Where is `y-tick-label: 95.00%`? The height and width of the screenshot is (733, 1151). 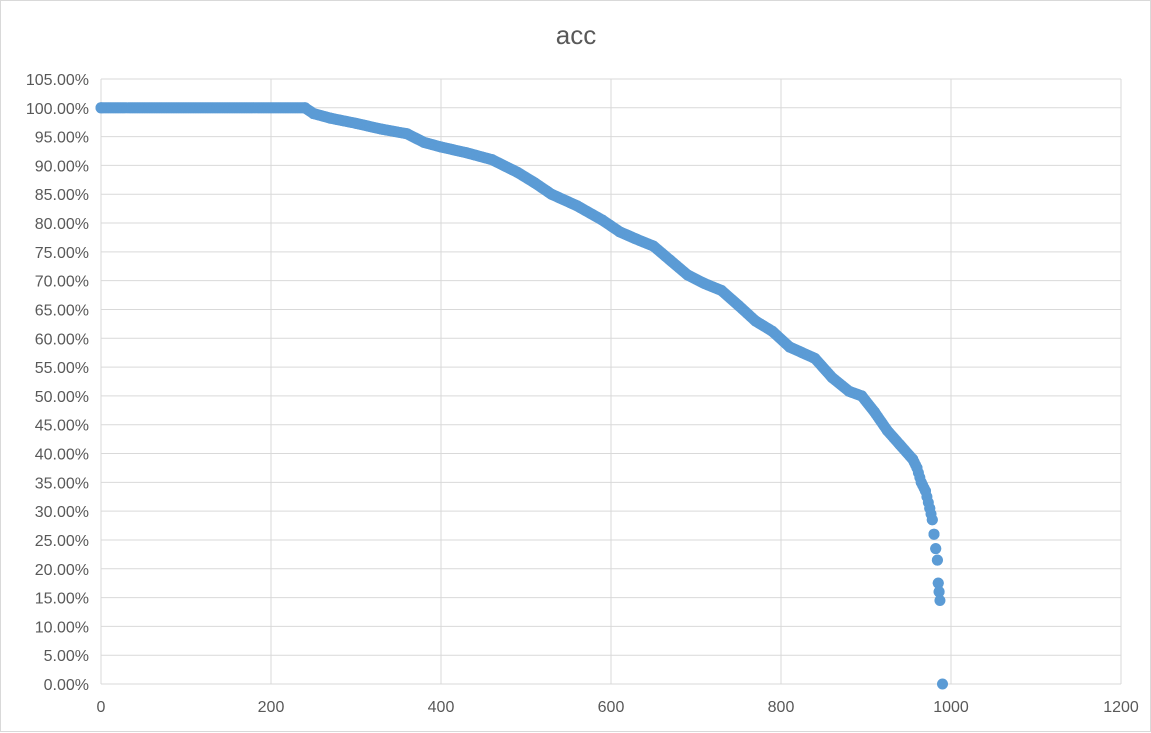 y-tick-label: 95.00% is located at coordinates (62, 138).